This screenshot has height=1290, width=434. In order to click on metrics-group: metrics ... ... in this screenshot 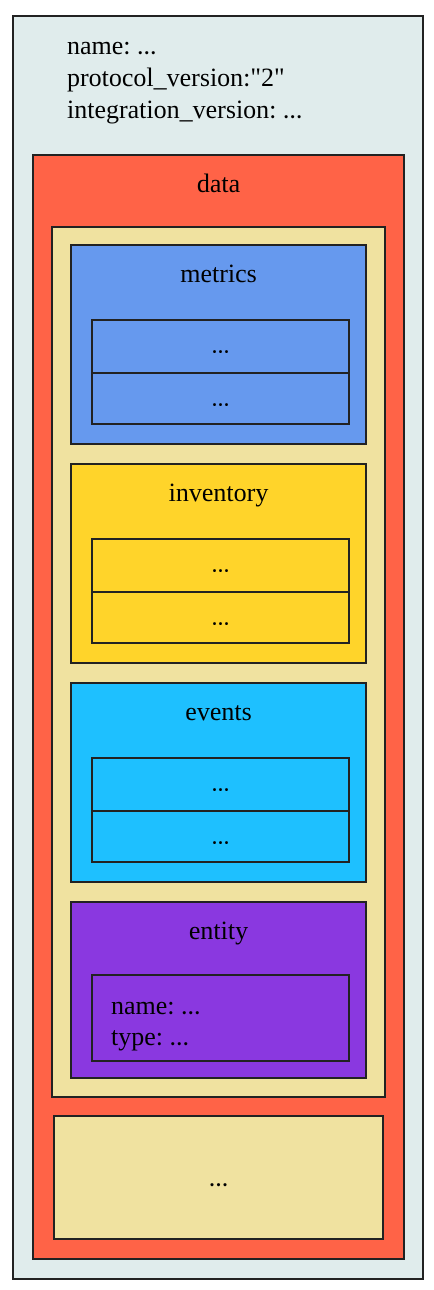, I will do `click(218, 344)`.